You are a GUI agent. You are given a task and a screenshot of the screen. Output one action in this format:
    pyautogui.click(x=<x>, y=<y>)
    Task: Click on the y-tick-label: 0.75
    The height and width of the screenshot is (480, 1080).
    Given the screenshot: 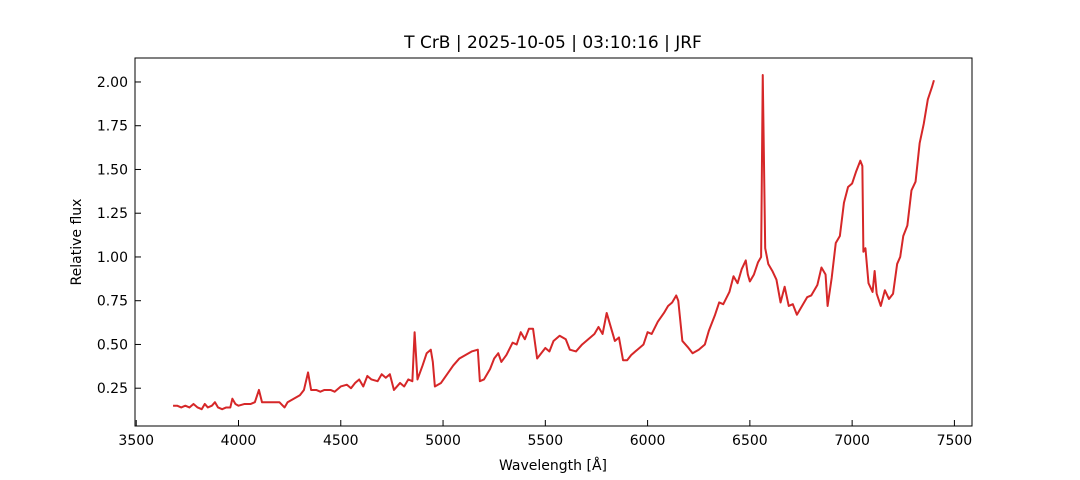 What is the action you would take?
    pyautogui.click(x=112, y=302)
    